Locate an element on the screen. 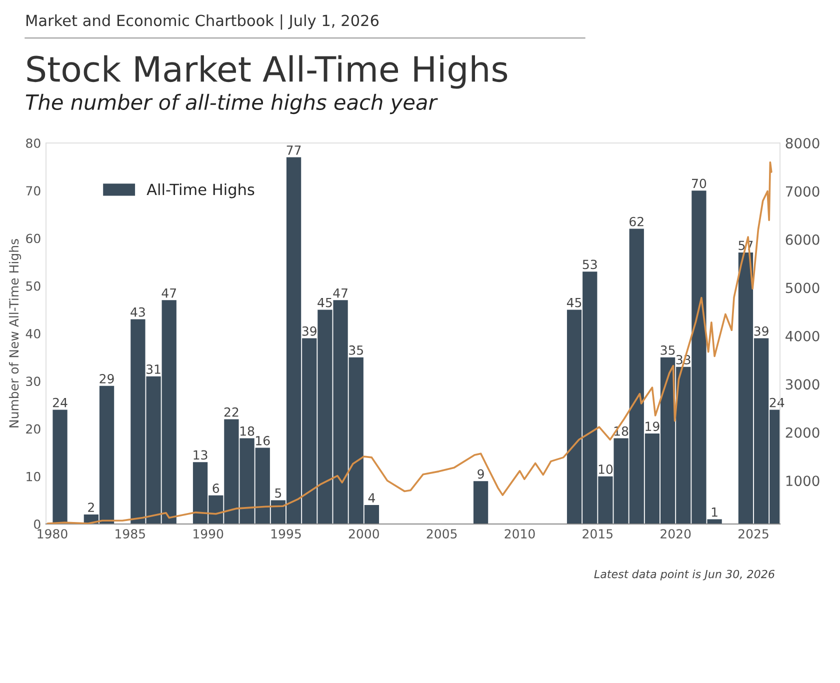 This screenshot has width=840, height=683. data-label: 9 is located at coordinates (481, 474).